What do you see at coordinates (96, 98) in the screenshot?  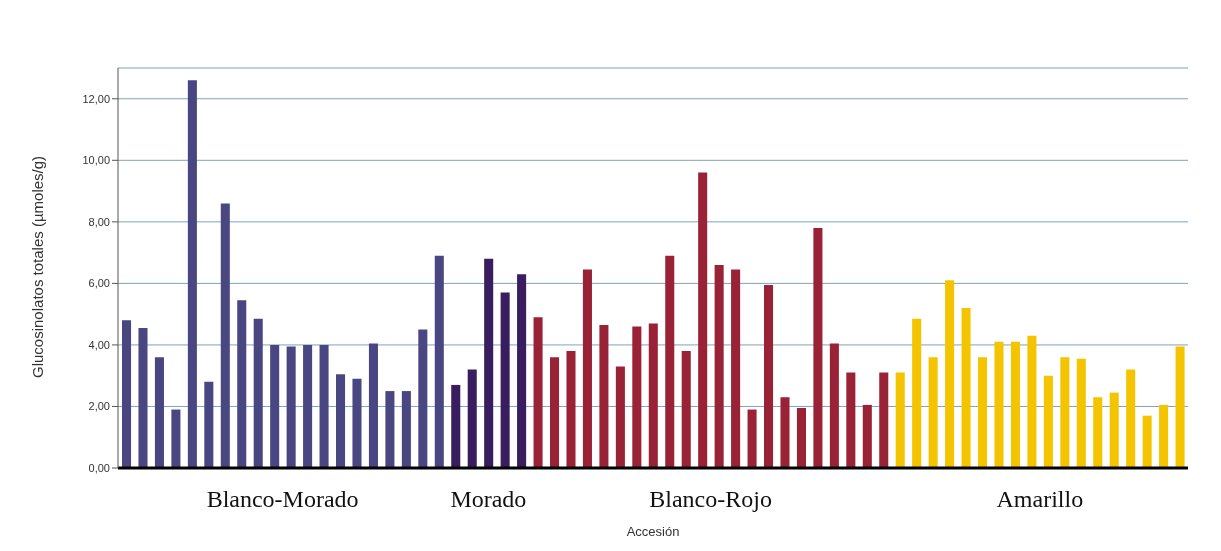 I see `y-tick-label: 12,00` at bounding box center [96, 98].